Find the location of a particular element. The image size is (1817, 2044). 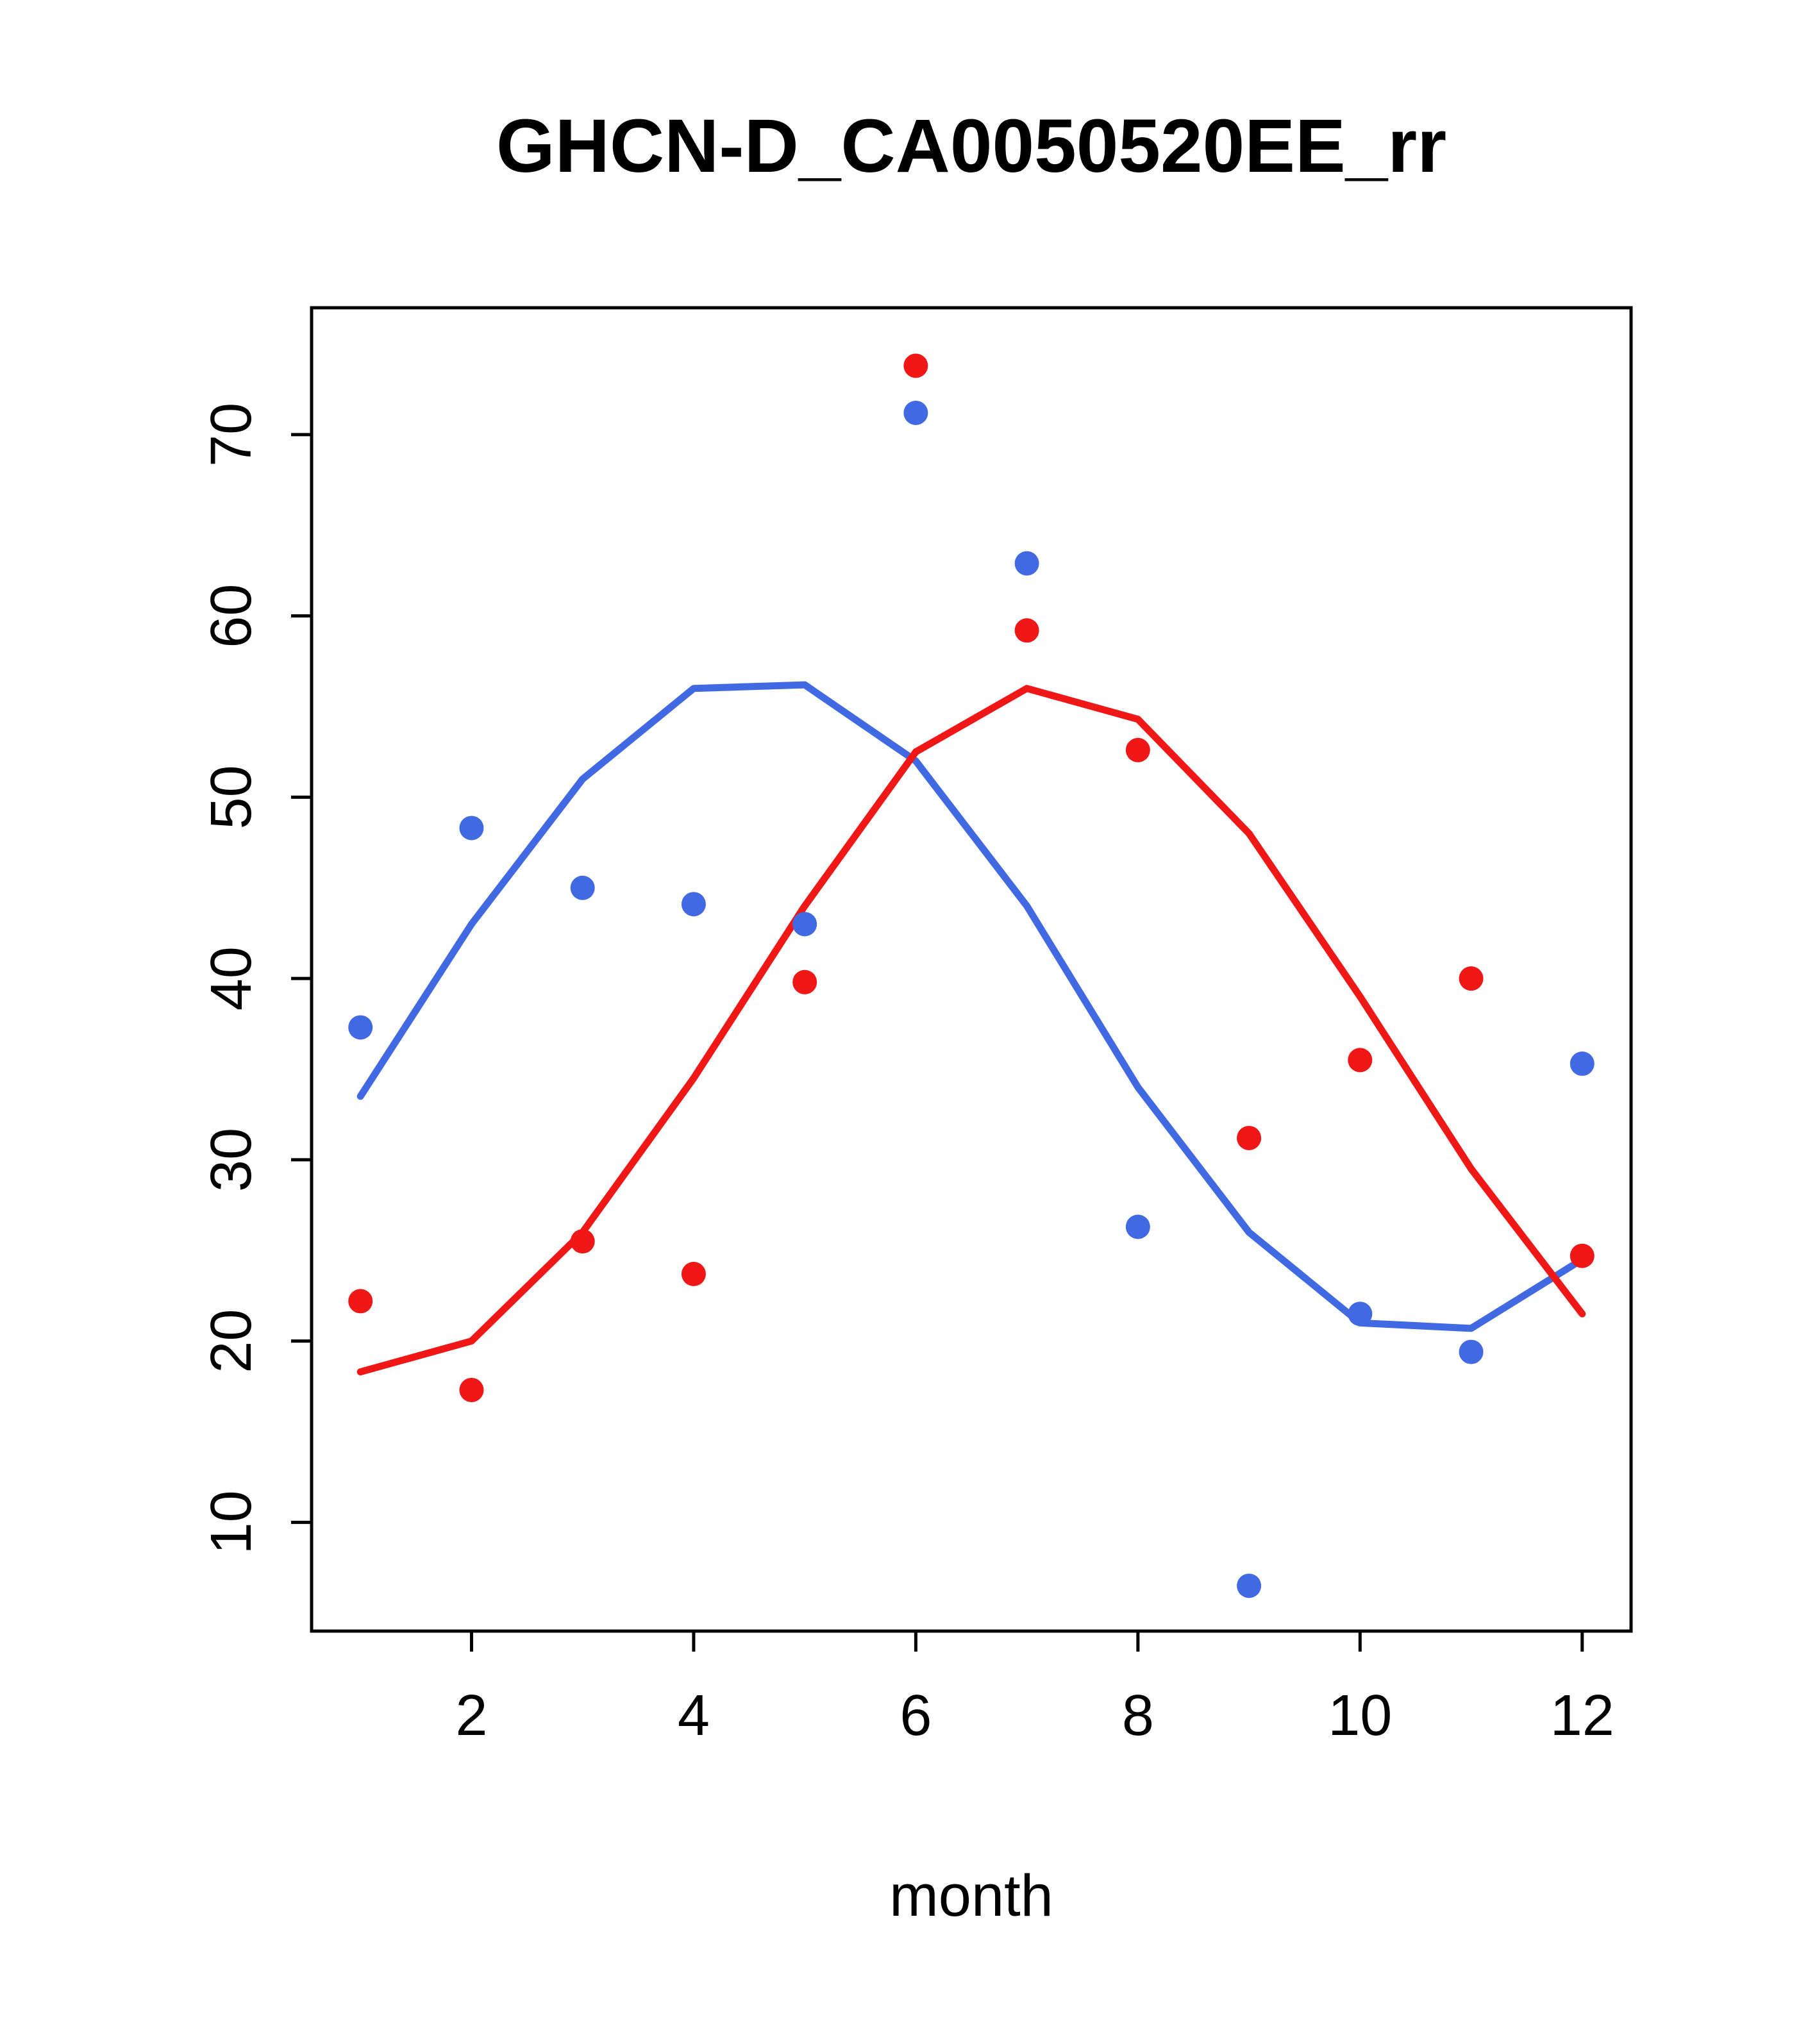

chart-title: GHCN-D_CA0050520EE_rr is located at coordinates (972, 146).